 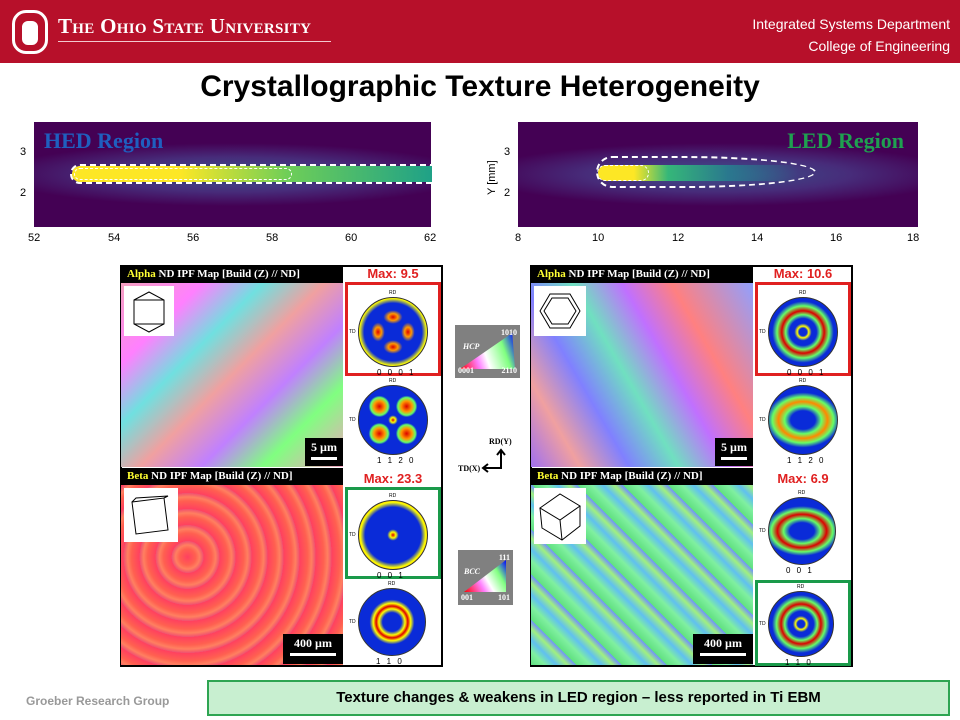 I want to click on x-tick: 62, so click(x=430, y=238).